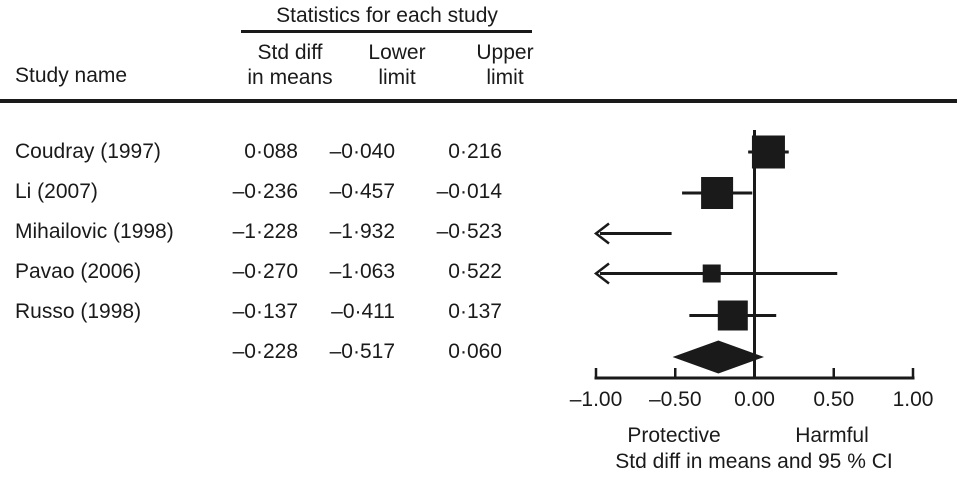  Describe the element at coordinates (505, 65) in the screenshot. I see `column-header-upper-limit: Upper limit` at that location.